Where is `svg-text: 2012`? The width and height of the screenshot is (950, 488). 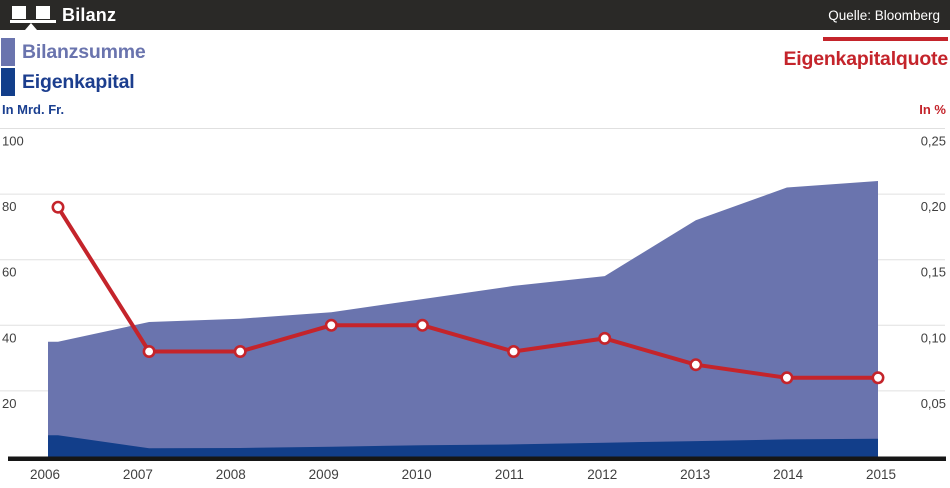
svg-text: 2012 is located at coordinates (602, 474).